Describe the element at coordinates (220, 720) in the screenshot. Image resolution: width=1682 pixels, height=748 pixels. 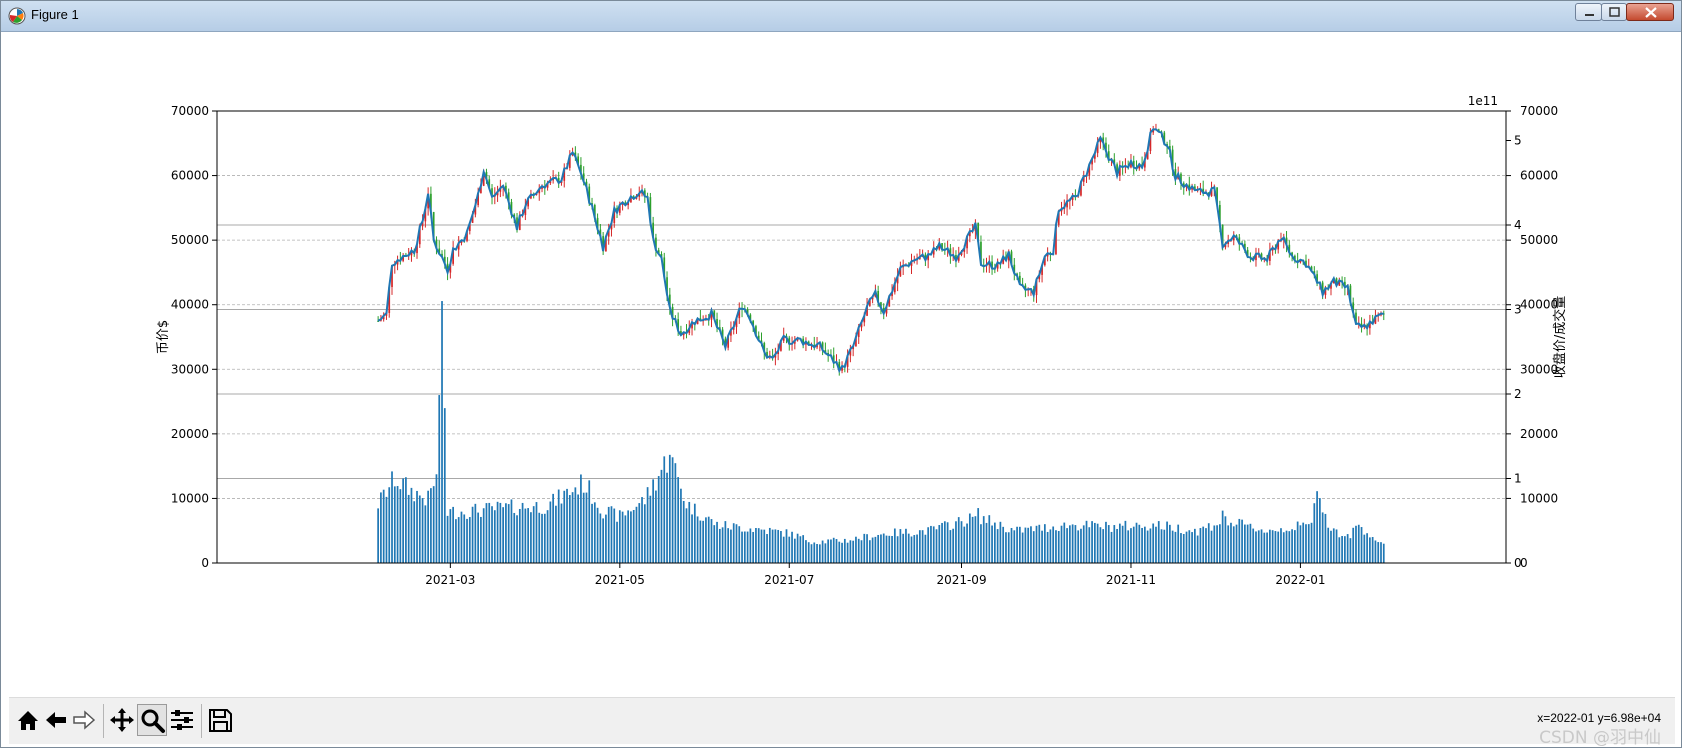
I see `save-button` at that location.